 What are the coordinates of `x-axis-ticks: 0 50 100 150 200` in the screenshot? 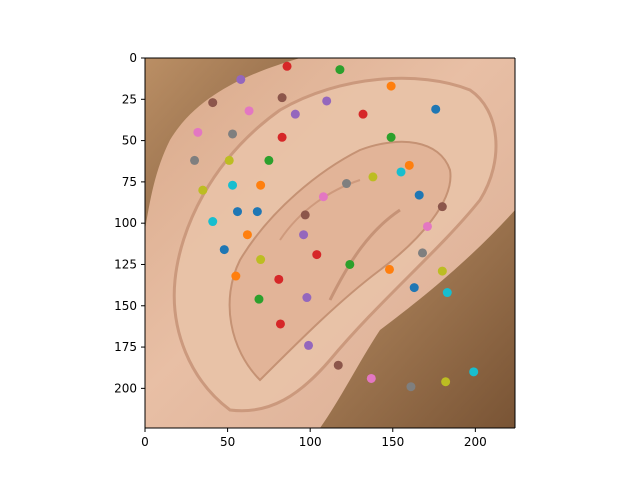 It's located at (314, 438).